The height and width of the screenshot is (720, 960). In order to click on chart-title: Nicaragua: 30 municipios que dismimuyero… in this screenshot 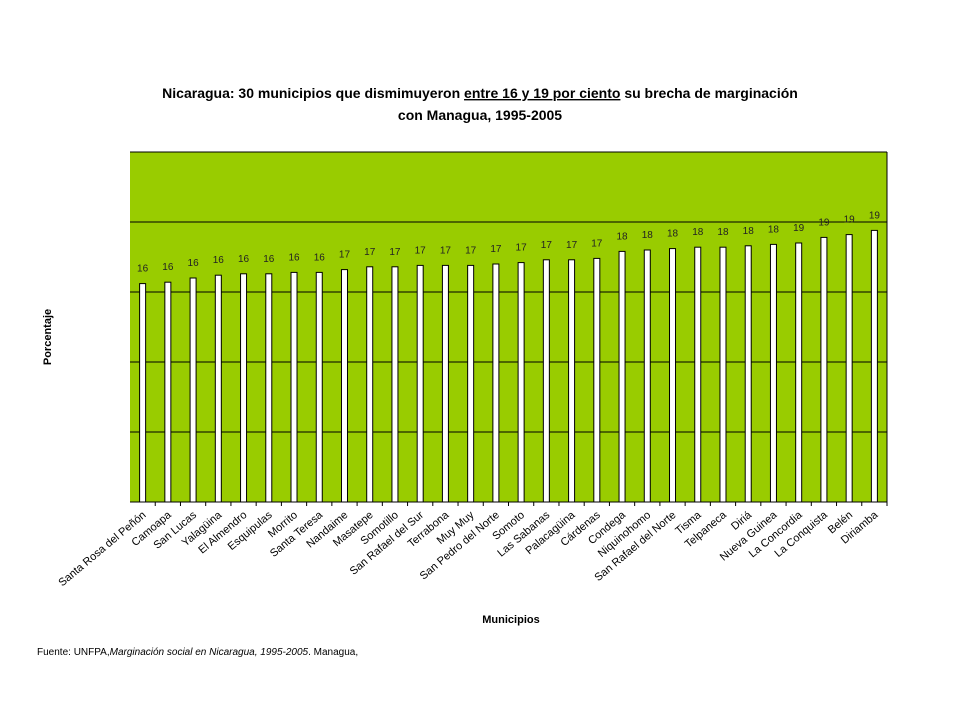, I will do `click(480, 93)`.